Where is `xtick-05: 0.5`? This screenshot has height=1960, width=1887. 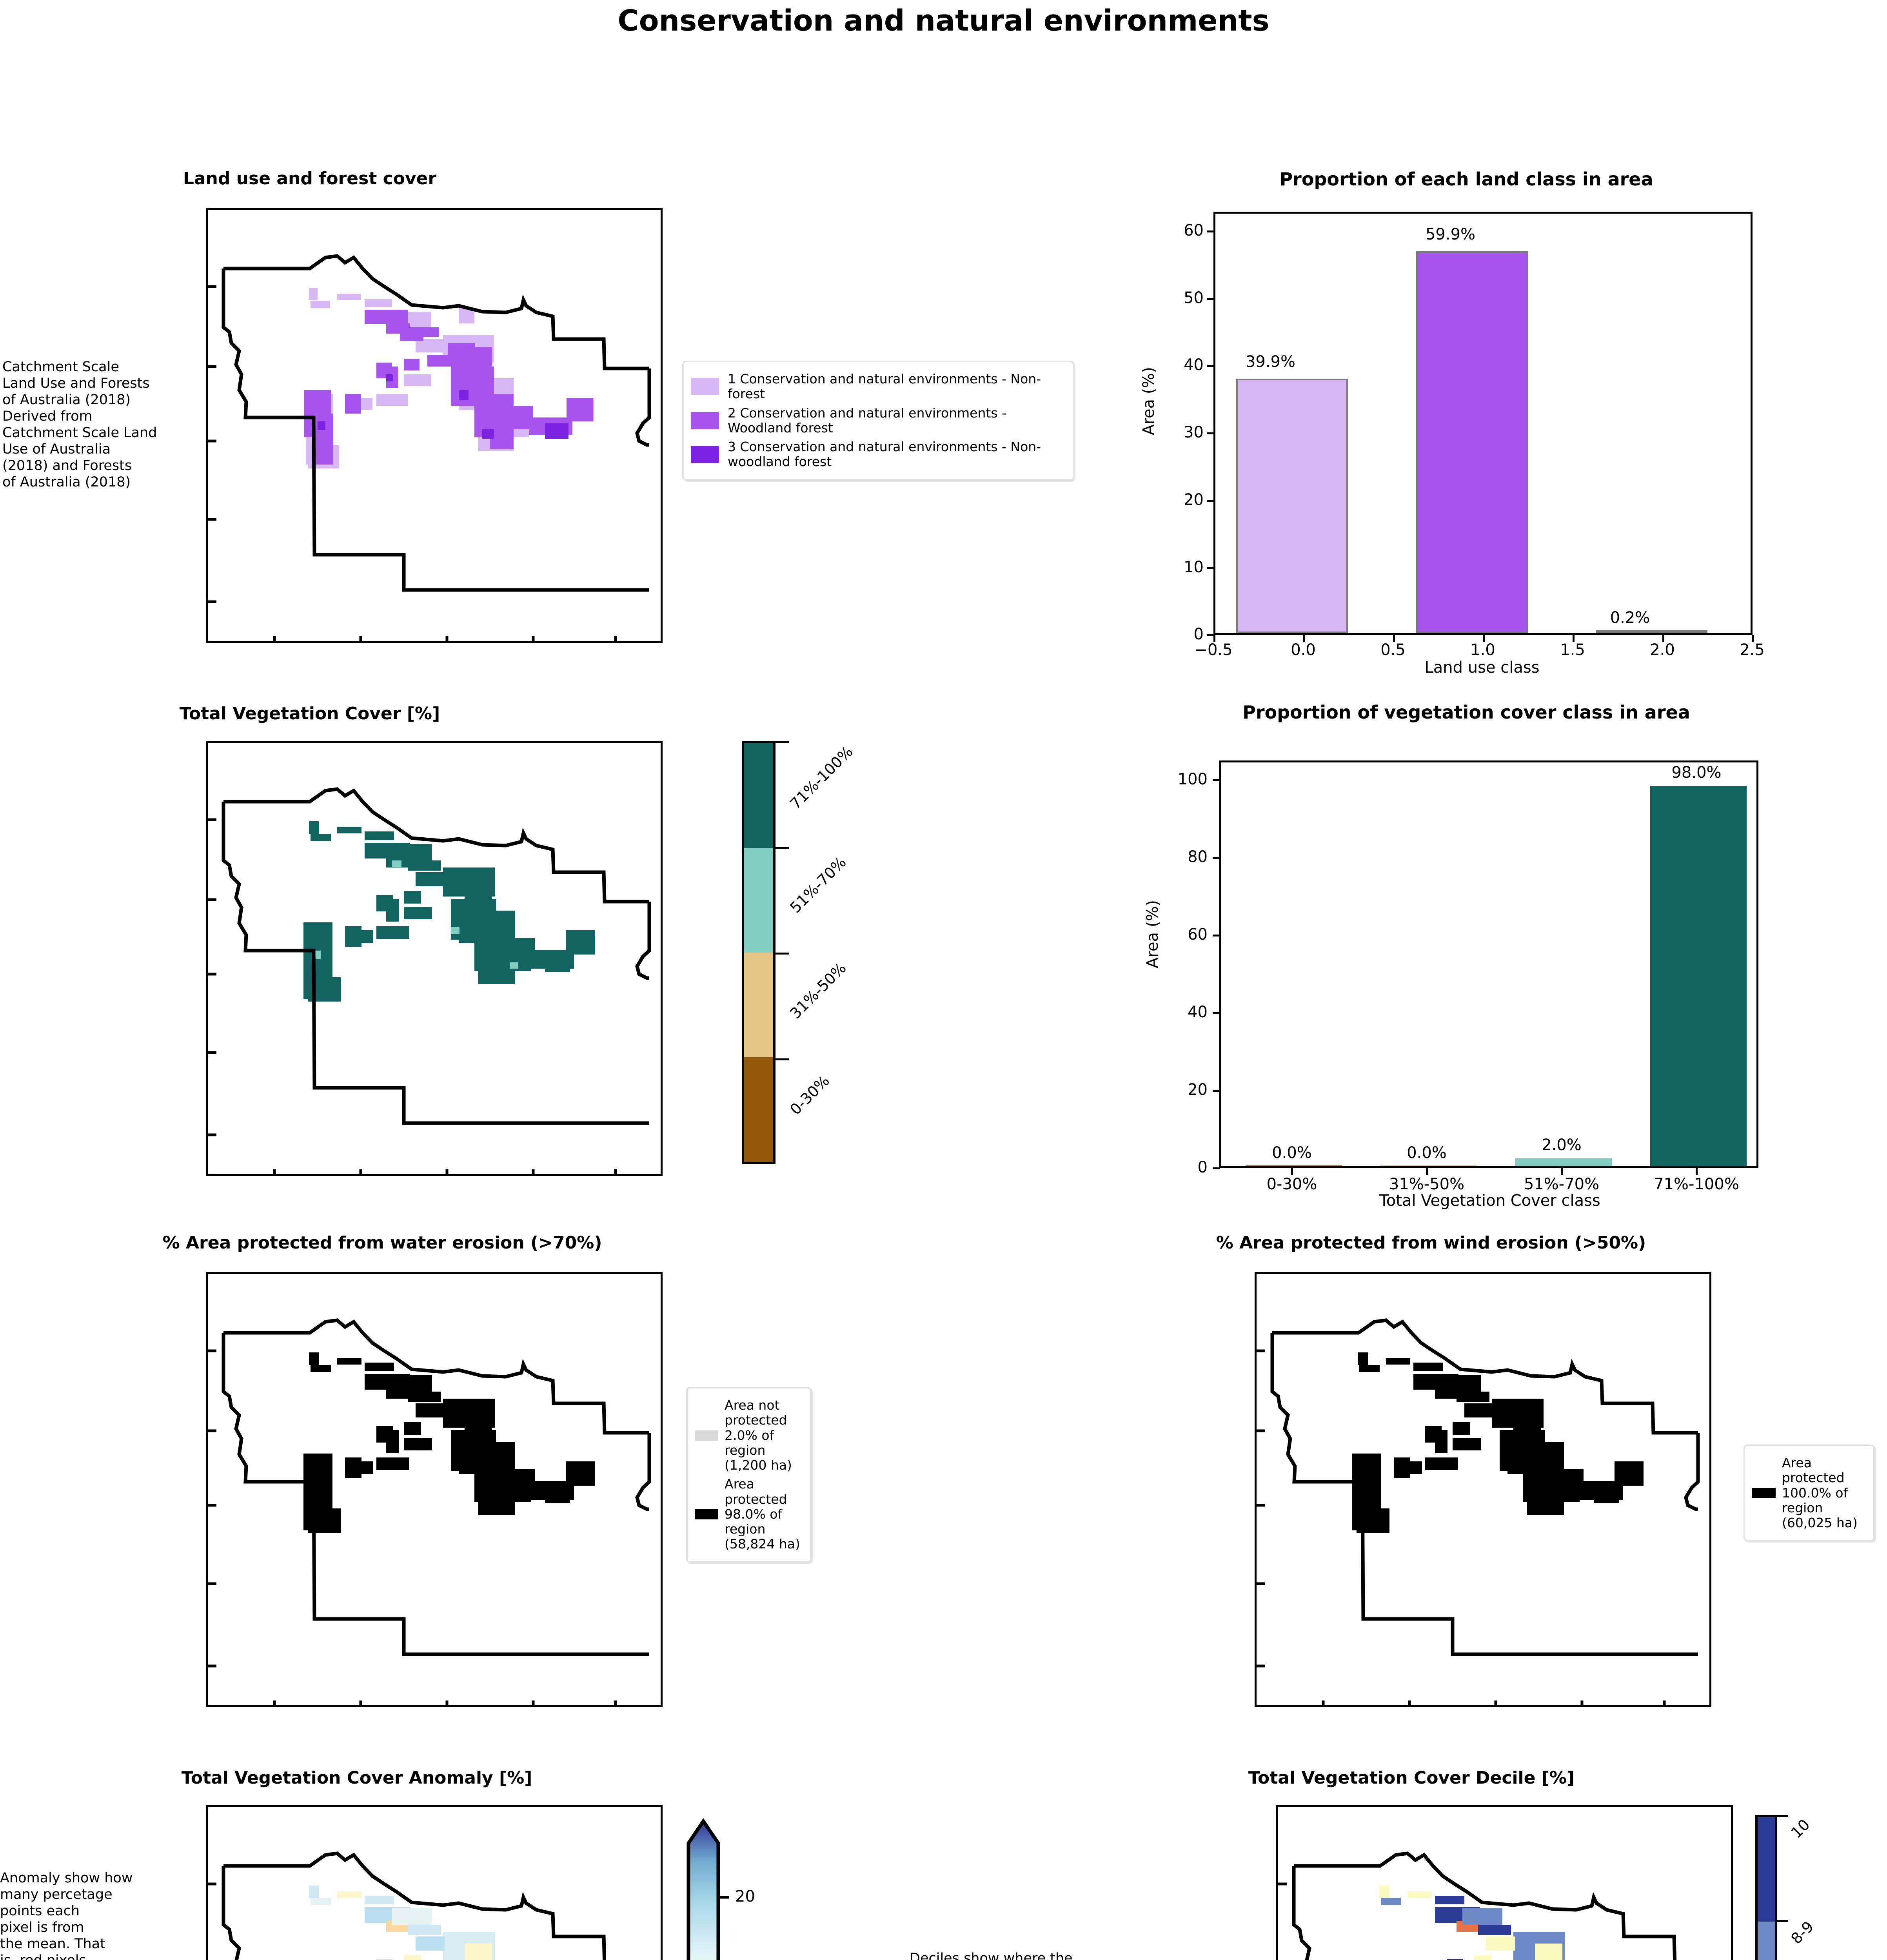
xtick-05: 0.5 is located at coordinates (1393, 650).